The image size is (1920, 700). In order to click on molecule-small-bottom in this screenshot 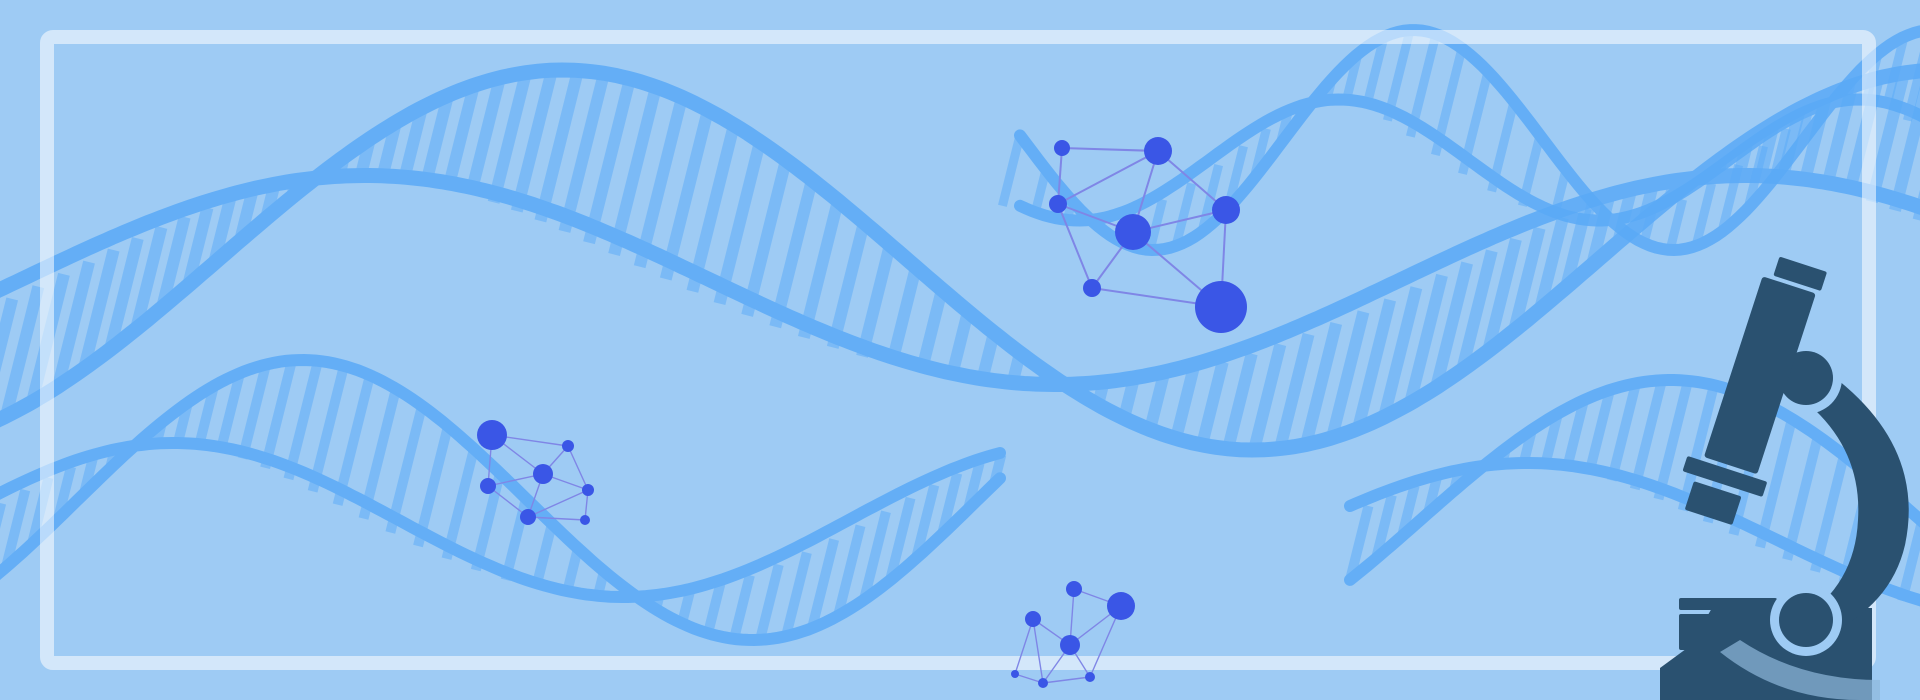, I will do `click(1073, 634)`.